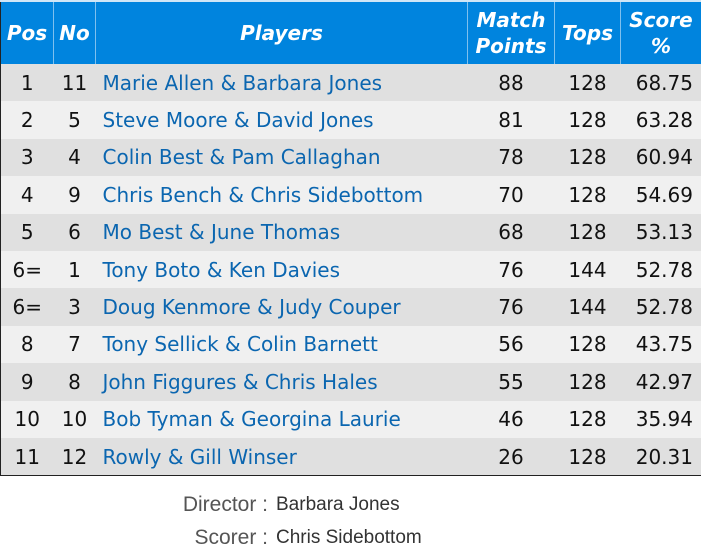 This screenshot has width=701, height=554. I want to click on score-cell: 68.75, so click(661, 82).